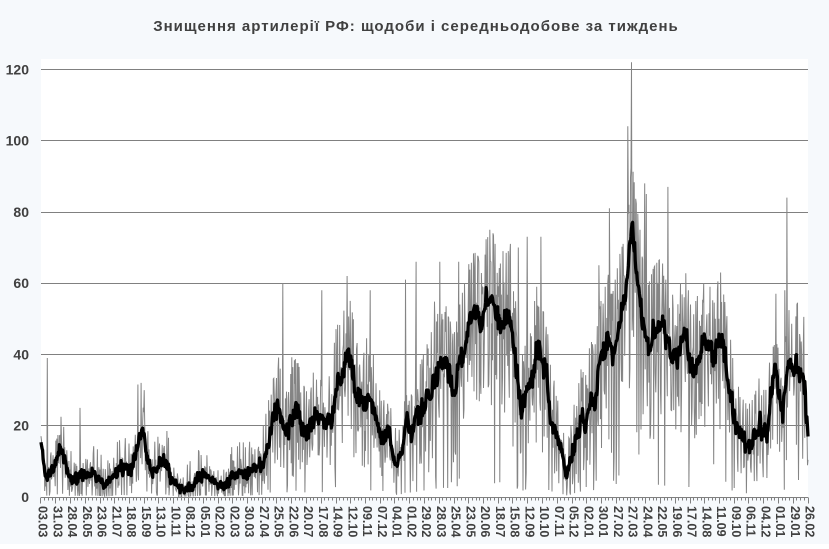 Image resolution: width=829 pixels, height=549 pixels. I want to click on svg-text: 02.01, so click(588, 521).